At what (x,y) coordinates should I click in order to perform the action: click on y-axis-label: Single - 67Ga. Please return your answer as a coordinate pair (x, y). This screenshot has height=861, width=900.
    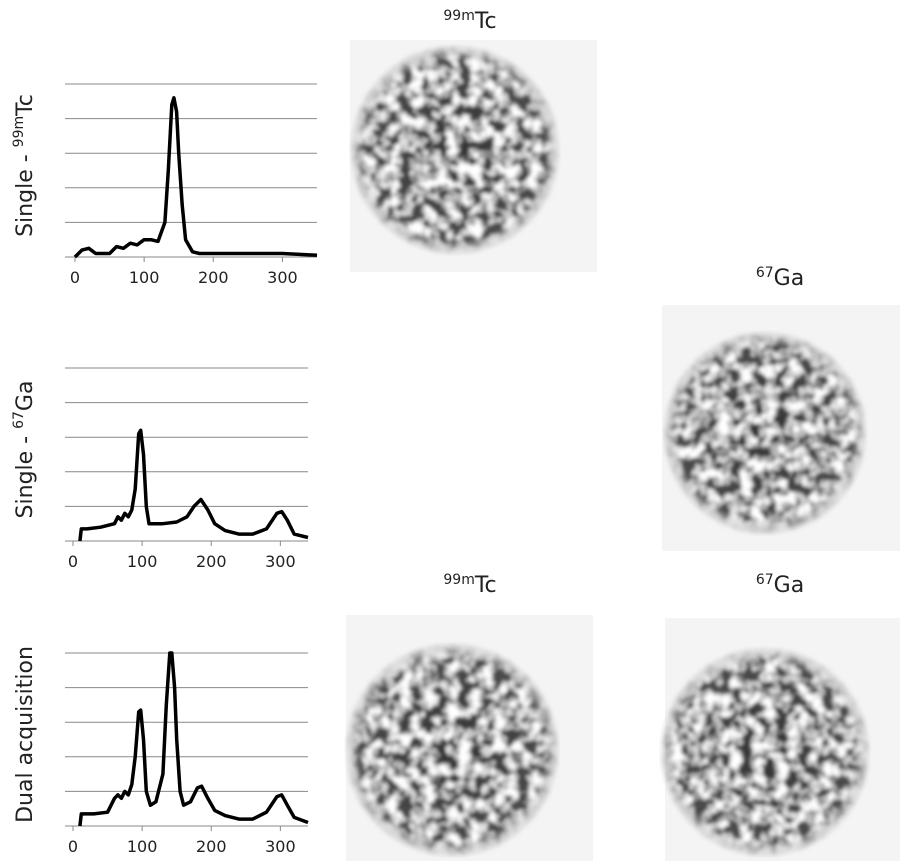
    Looking at the image, I should click on (24, 450).